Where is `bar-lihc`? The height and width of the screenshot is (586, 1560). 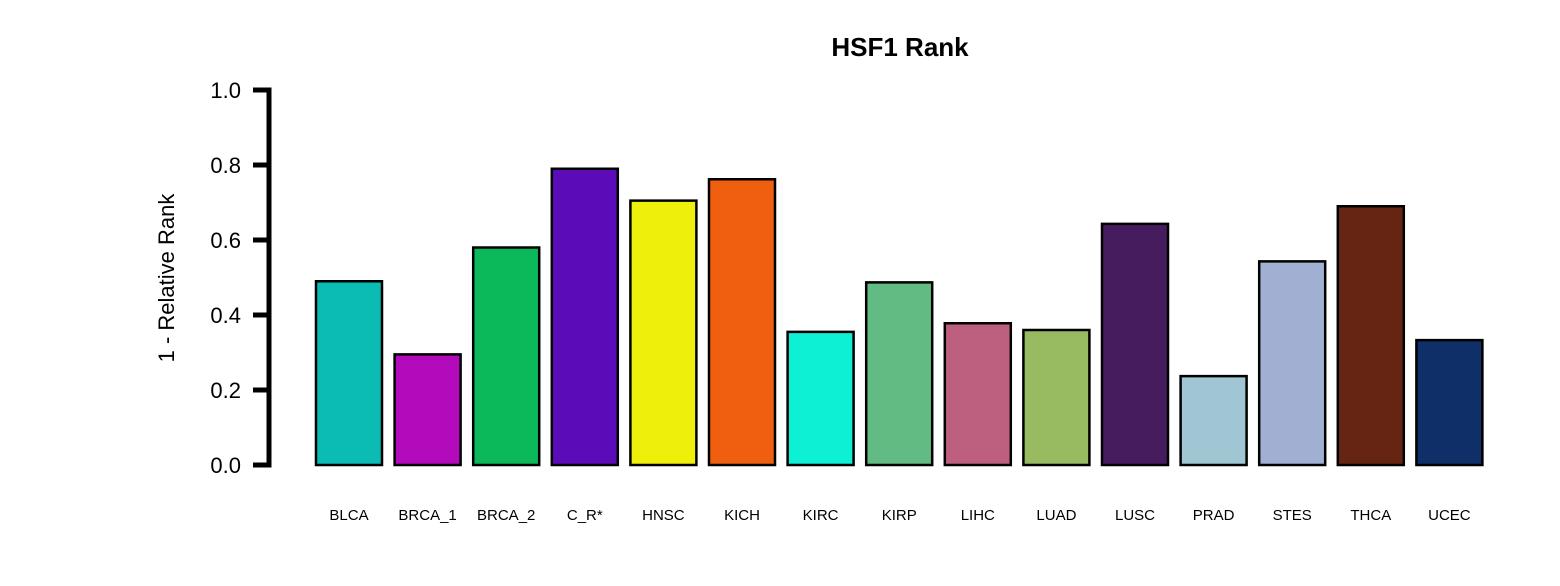 bar-lihc is located at coordinates (978, 394).